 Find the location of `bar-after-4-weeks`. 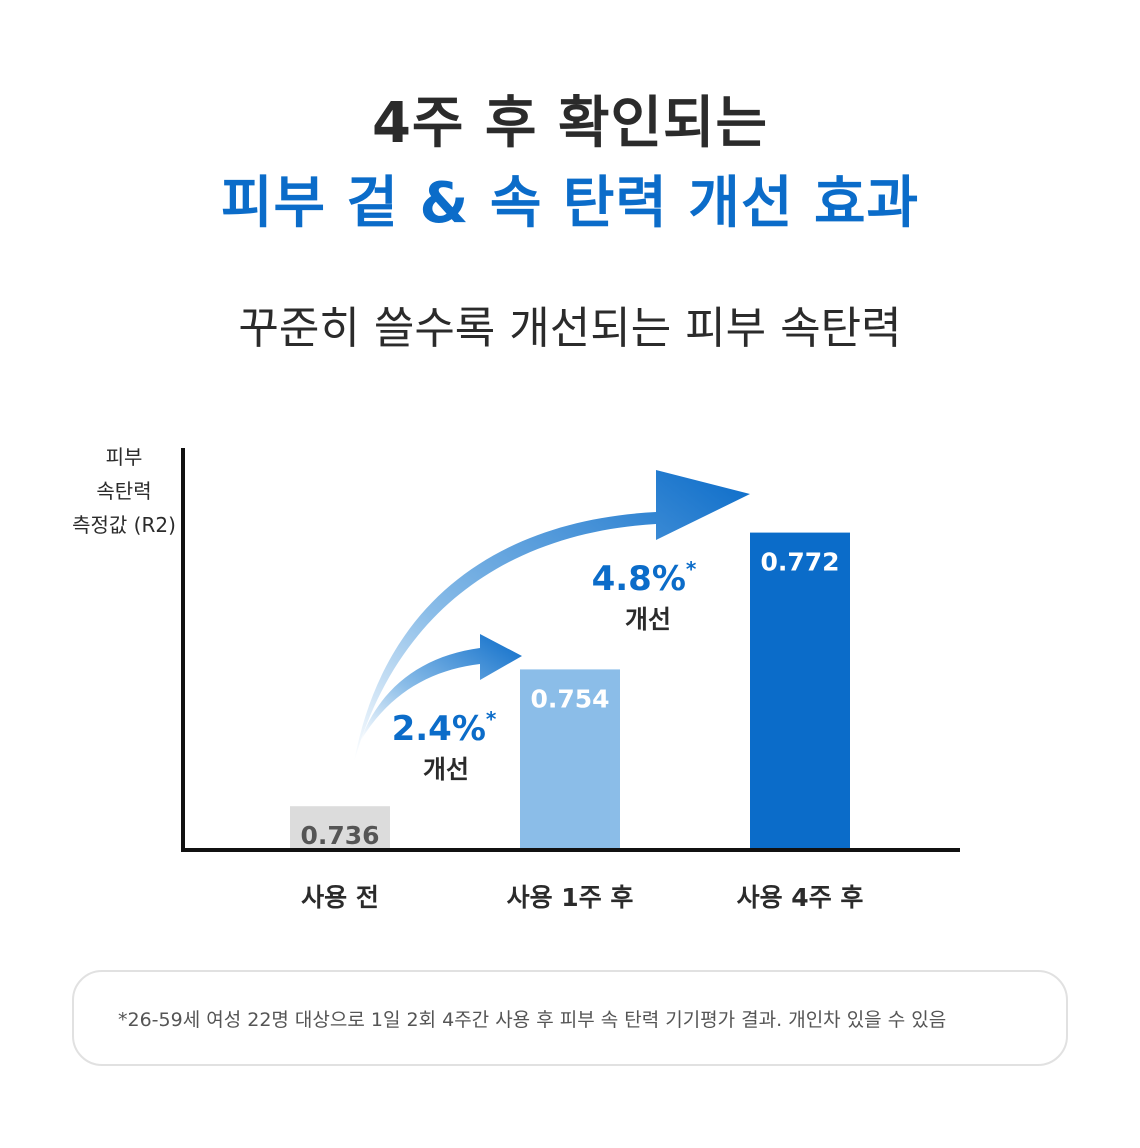

bar-after-4-weeks is located at coordinates (800, 690).